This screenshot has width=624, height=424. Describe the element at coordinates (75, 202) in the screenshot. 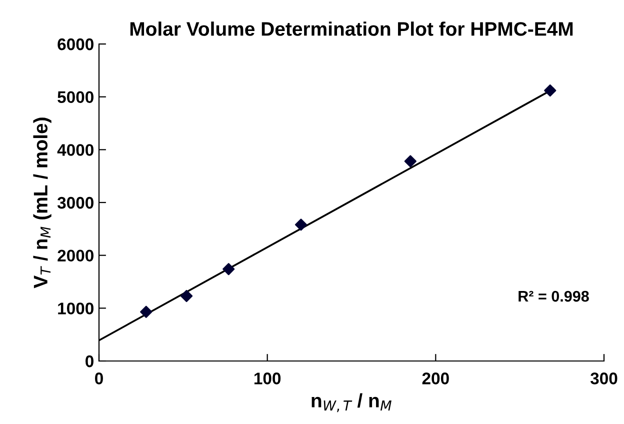

I see `y-tick-label: 3000` at that location.